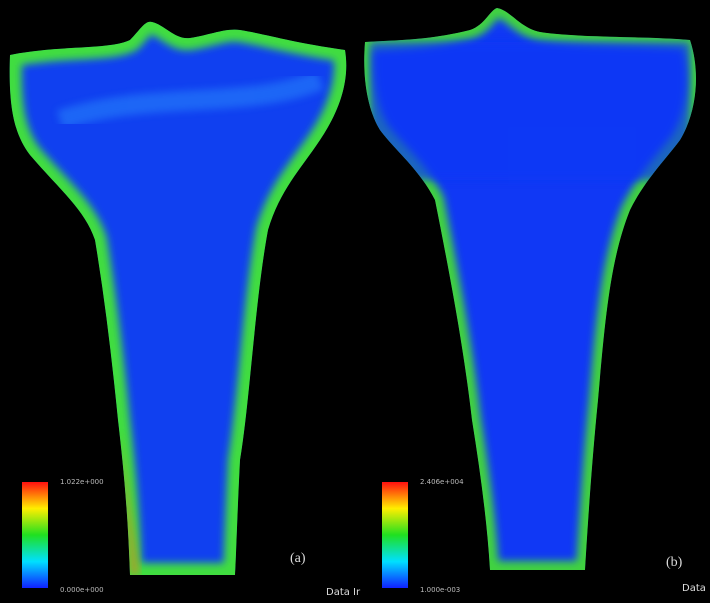  Describe the element at coordinates (674, 562) in the screenshot. I see `panel-label: (b)` at that location.